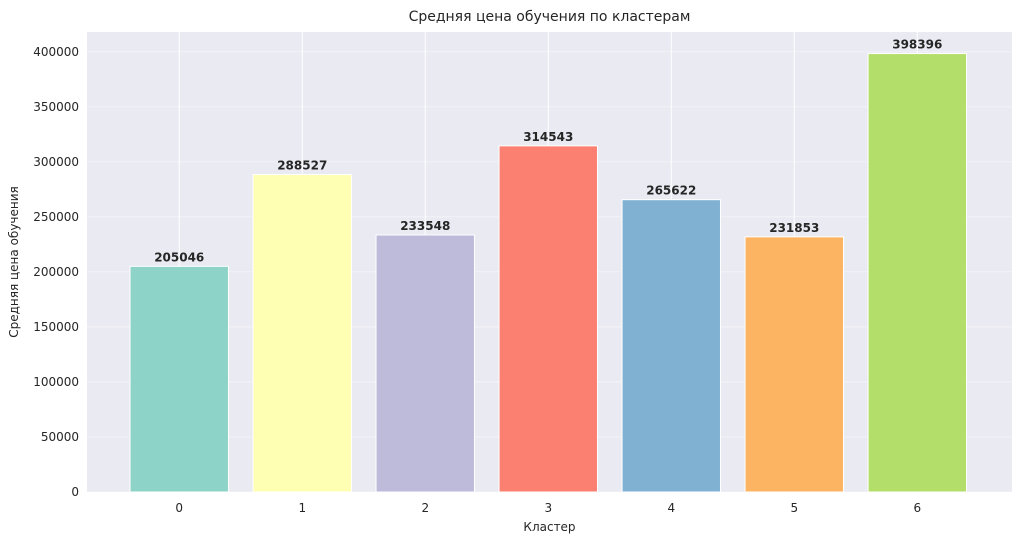  I want to click on bar-value-label: 231853, so click(794, 228).